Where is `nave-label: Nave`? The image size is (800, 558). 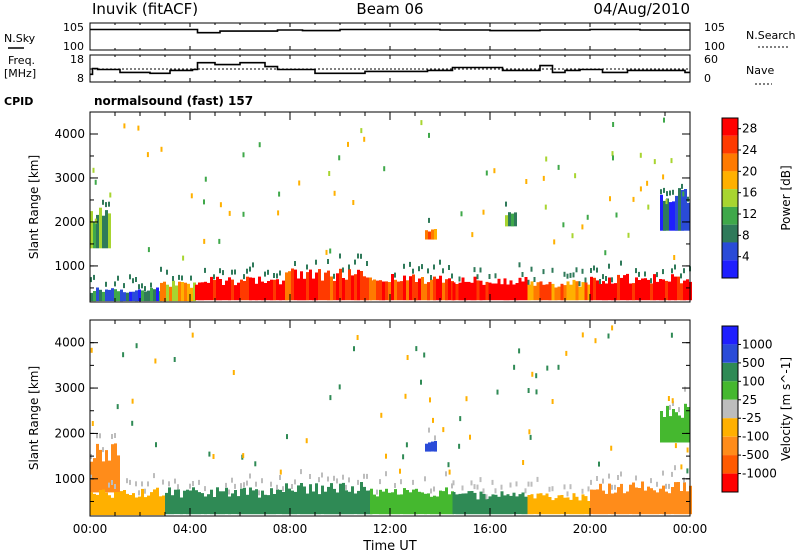
nave-label: Nave is located at coordinates (760, 70).